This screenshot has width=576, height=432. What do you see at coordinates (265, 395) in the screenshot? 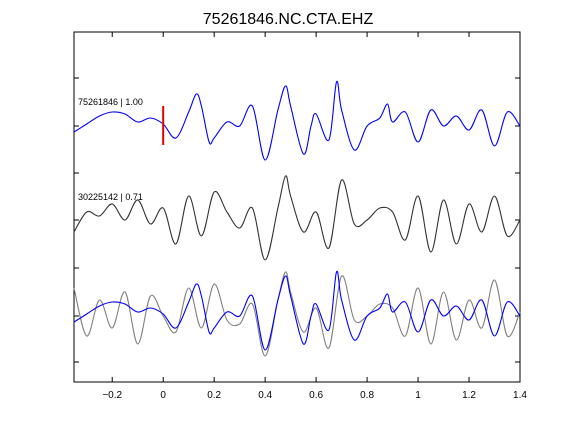
I see `x-tick-label-3: 0.4` at bounding box center [265, 395].